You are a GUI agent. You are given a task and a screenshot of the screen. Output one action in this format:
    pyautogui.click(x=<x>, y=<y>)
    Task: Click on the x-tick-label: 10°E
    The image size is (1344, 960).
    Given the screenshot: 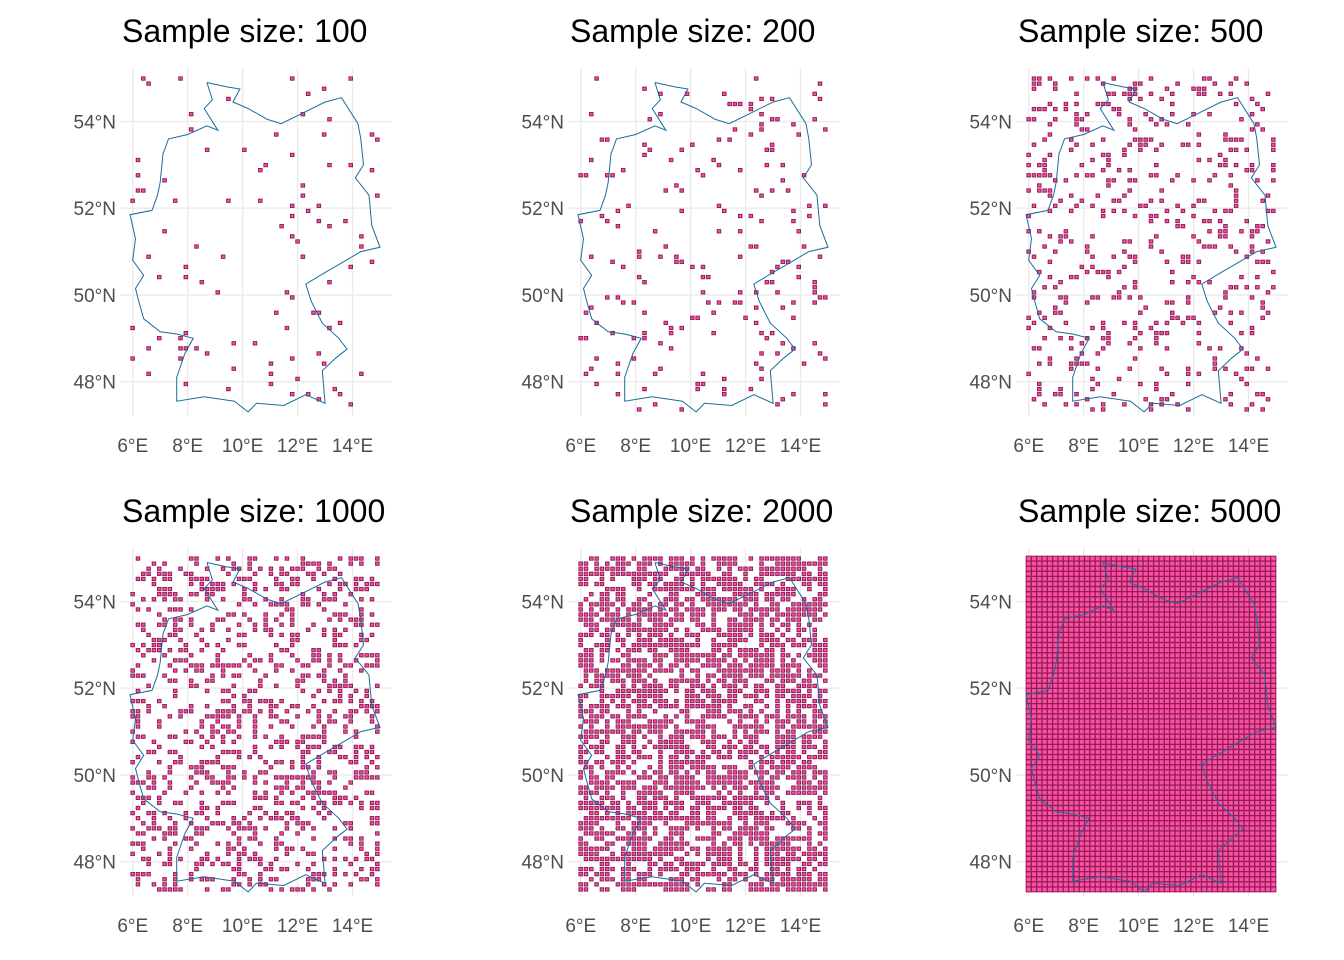 What is the action you would take?
    pyautogui.click(x=242, y=446)
    